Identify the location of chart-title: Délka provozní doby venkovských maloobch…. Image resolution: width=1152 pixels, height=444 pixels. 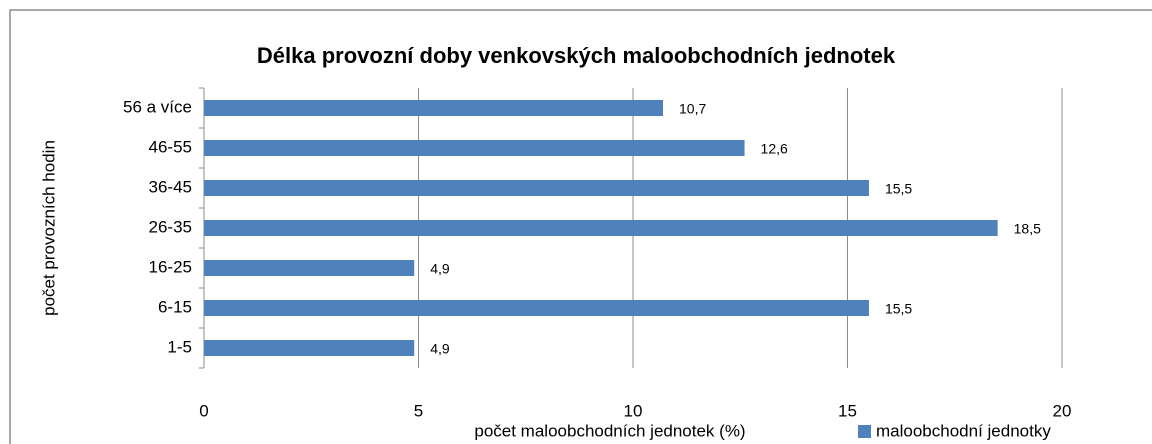
(576, 55).